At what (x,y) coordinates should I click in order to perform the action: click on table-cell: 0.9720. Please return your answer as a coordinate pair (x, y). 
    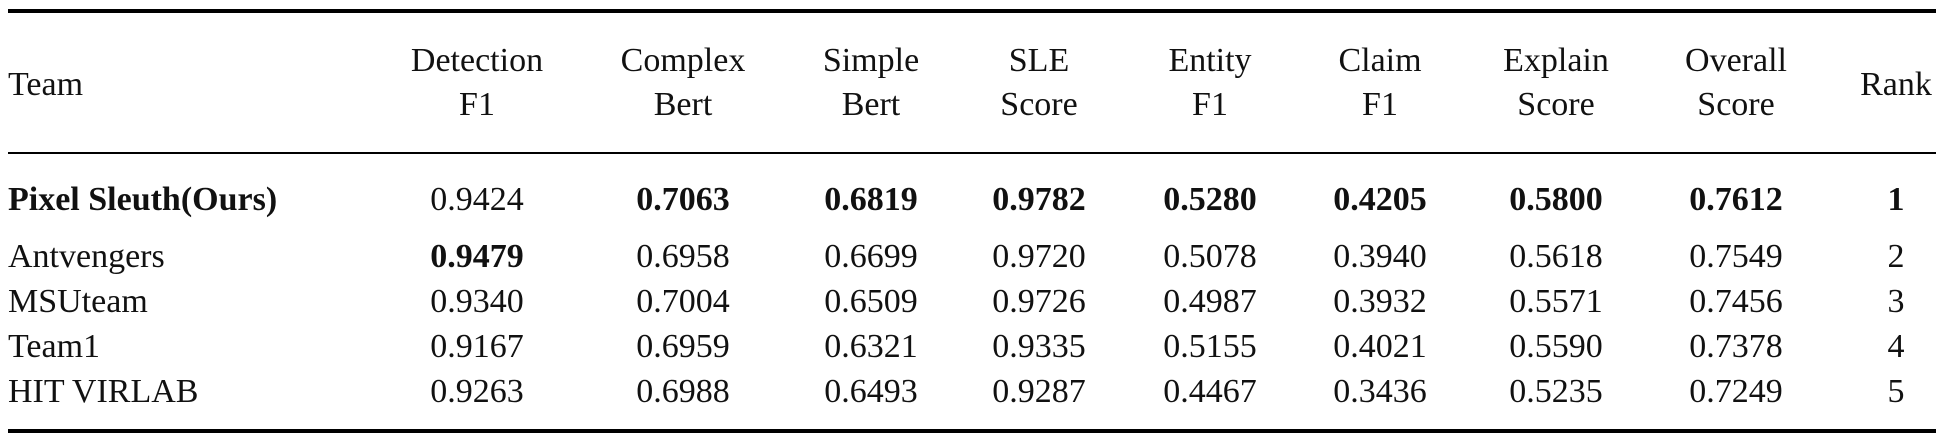
    Looking at the image, I should click on (1039, 256).